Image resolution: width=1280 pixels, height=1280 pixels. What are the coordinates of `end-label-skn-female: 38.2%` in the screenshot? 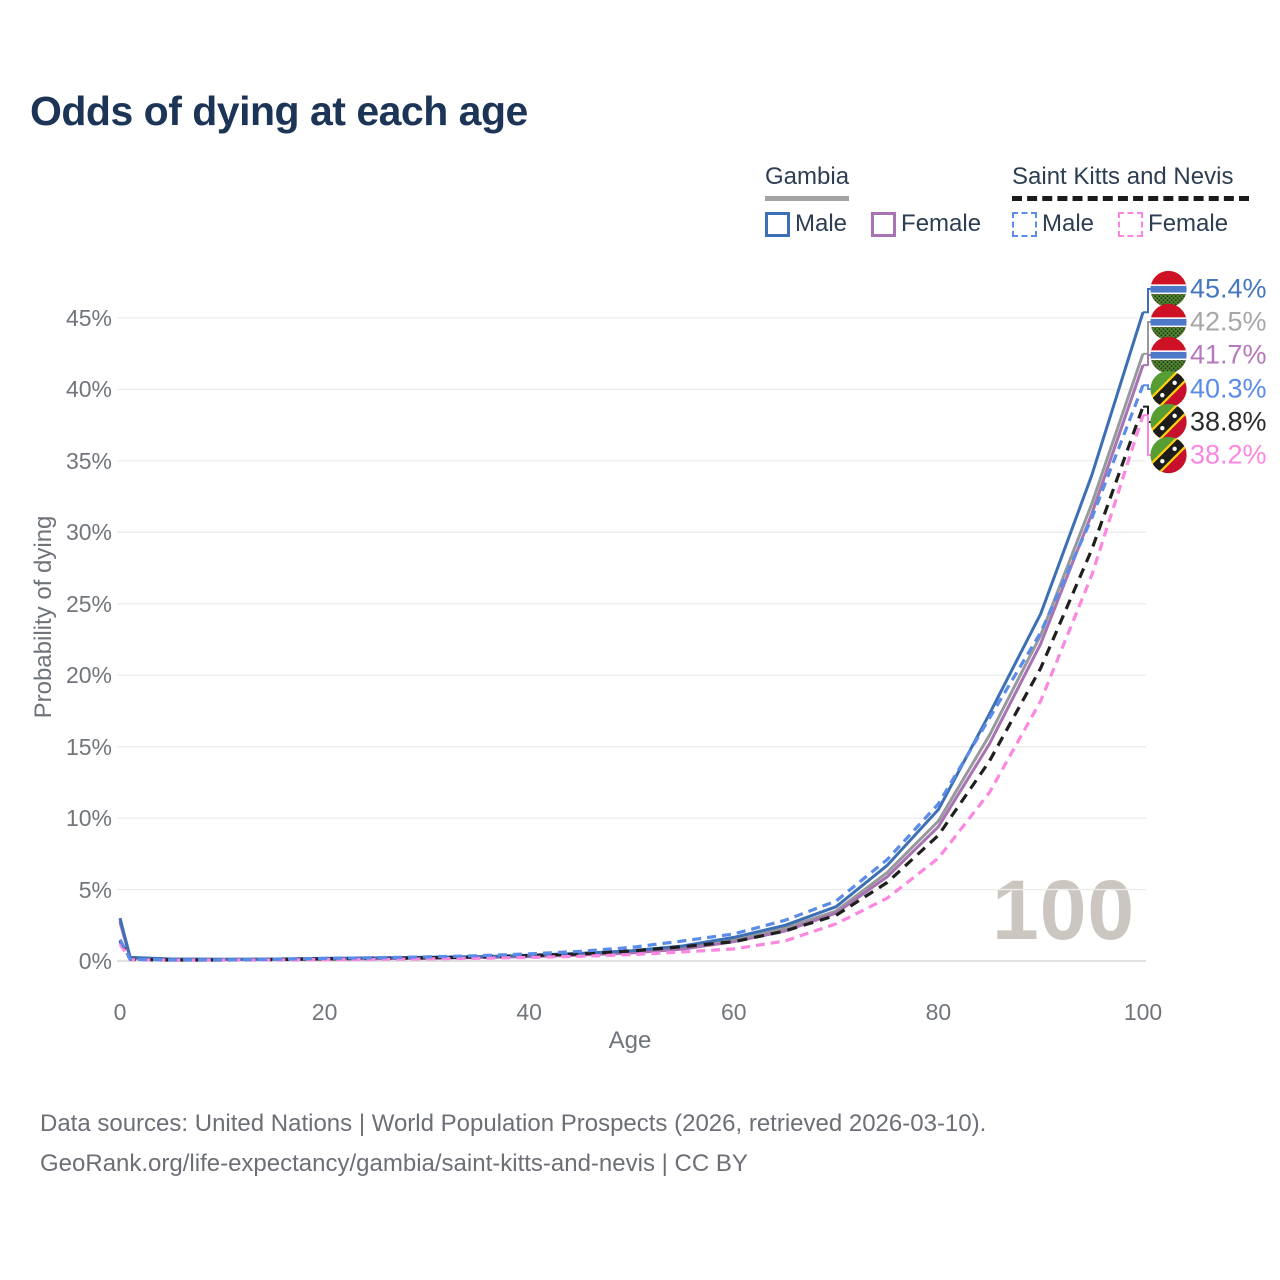 It's located at (1208, 455).